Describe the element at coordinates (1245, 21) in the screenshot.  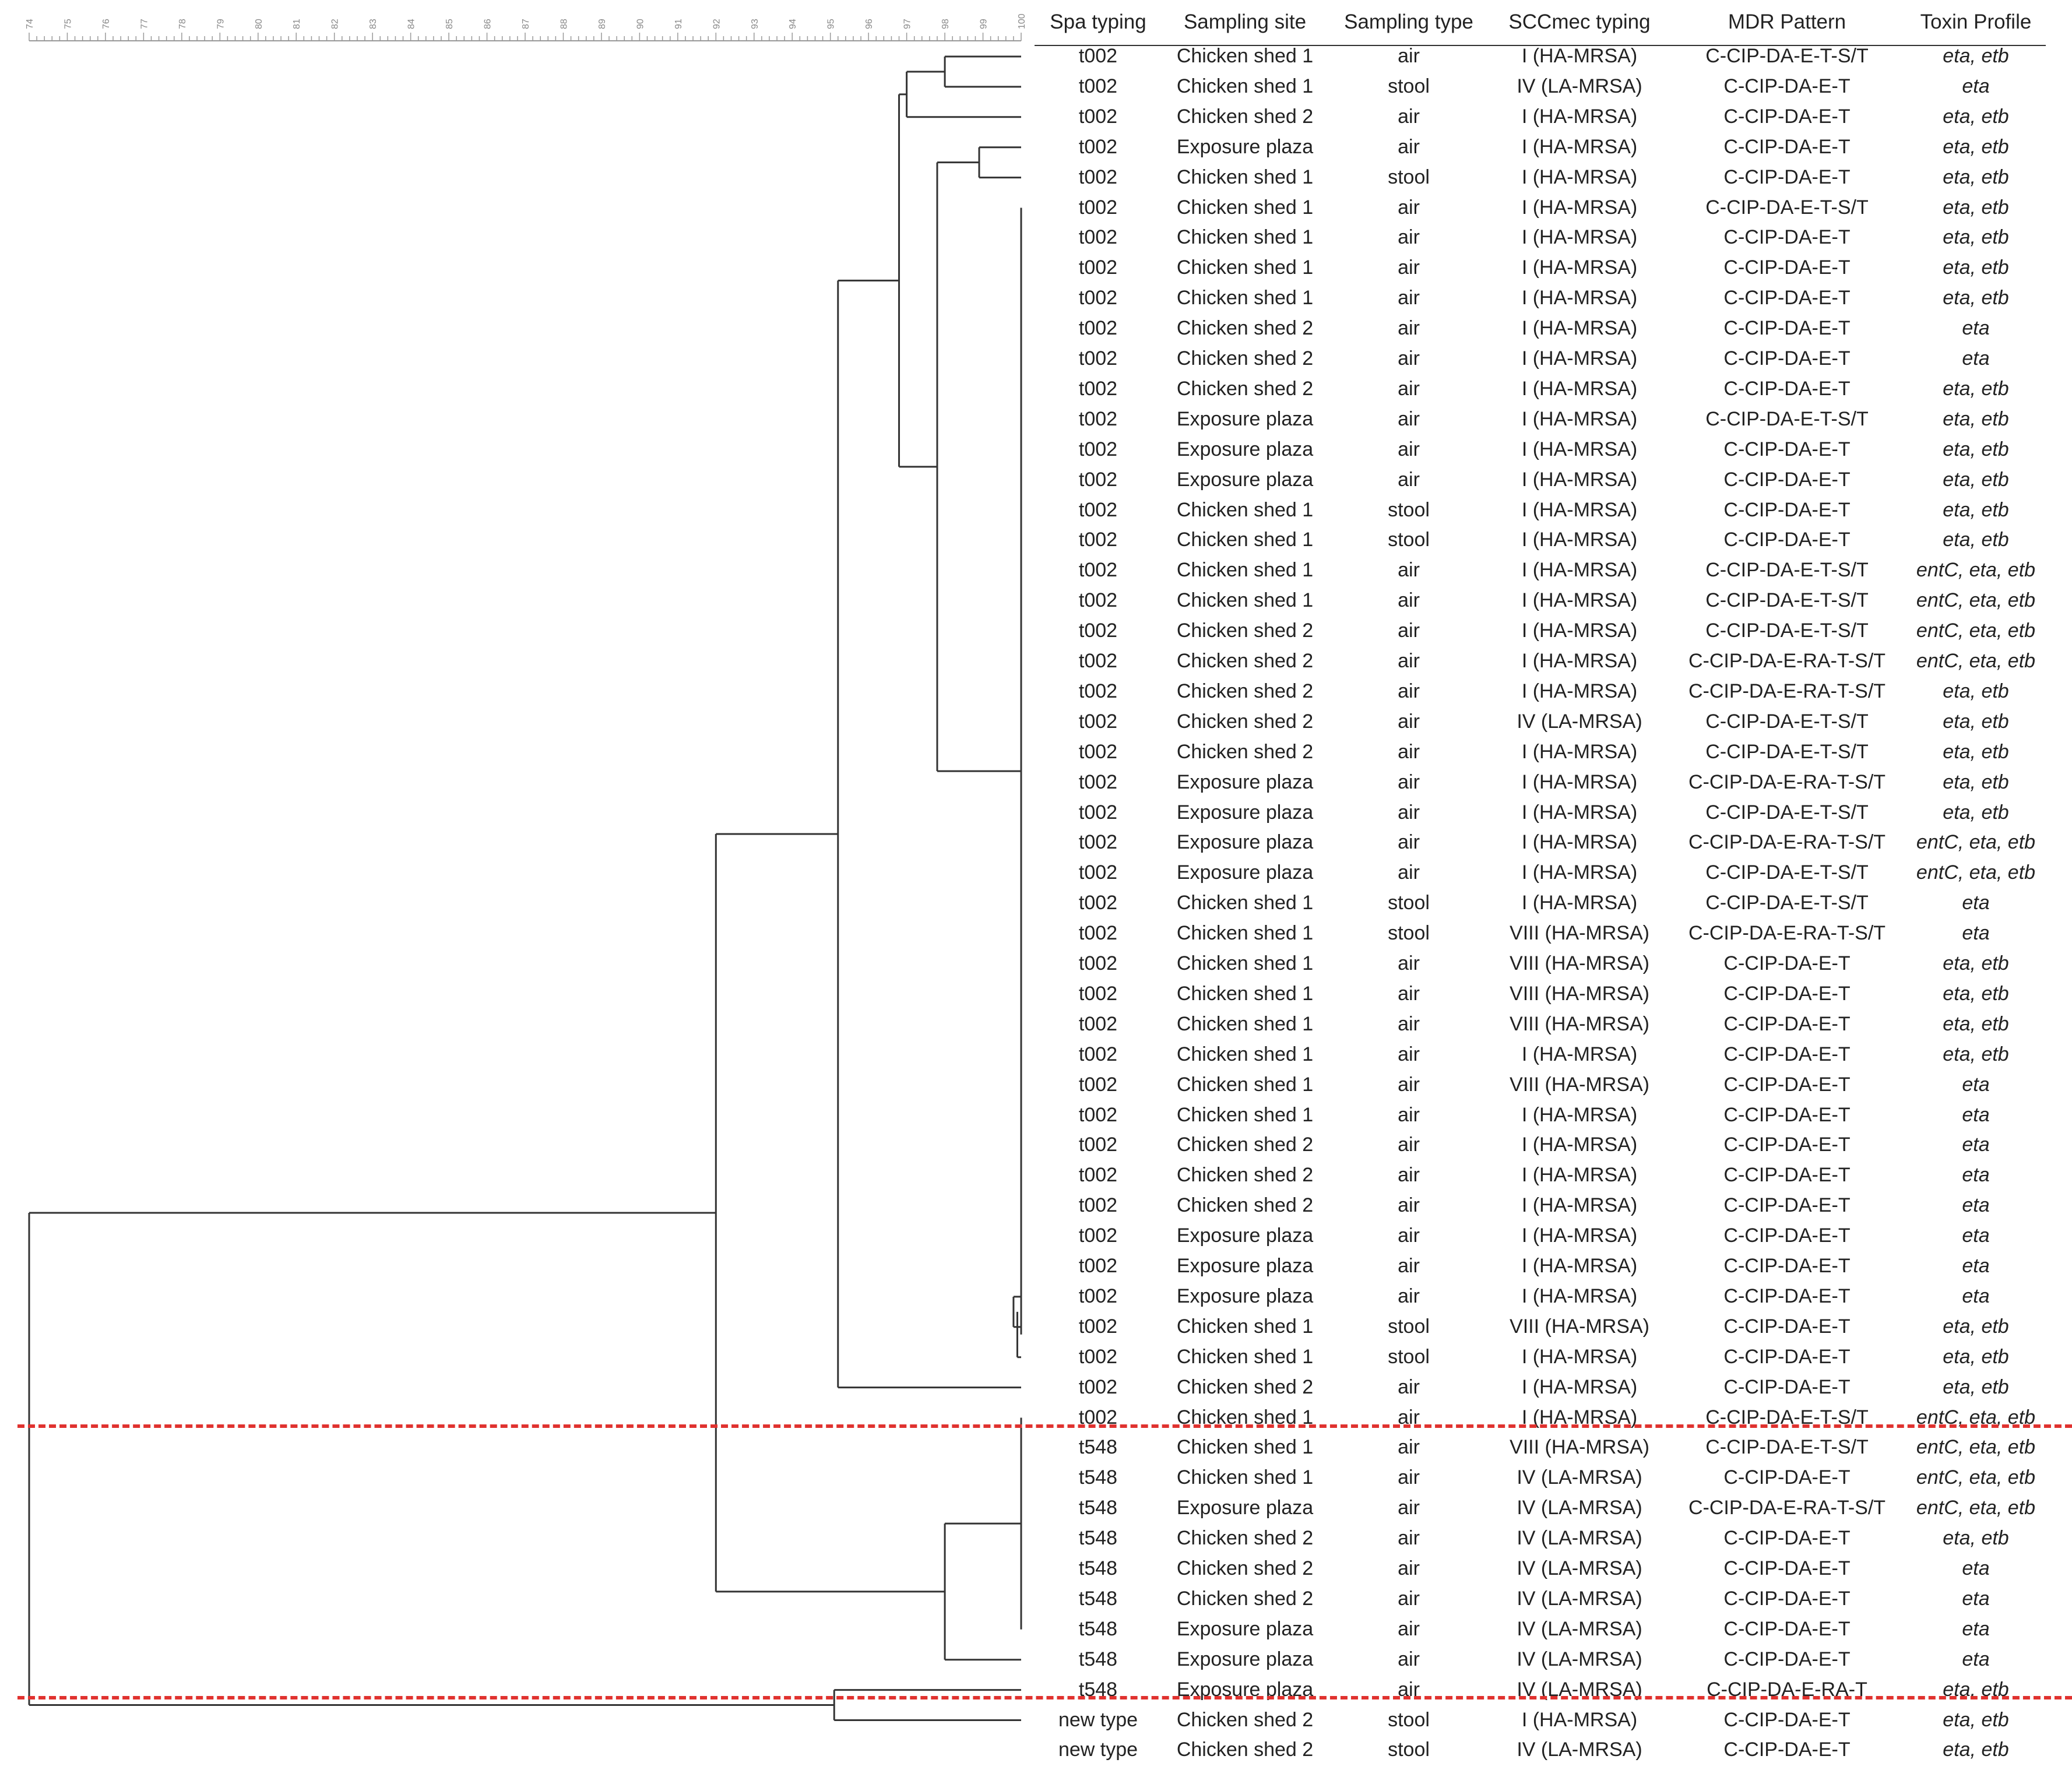
I see `column-header-sampling-site: Sampling site` at that location.